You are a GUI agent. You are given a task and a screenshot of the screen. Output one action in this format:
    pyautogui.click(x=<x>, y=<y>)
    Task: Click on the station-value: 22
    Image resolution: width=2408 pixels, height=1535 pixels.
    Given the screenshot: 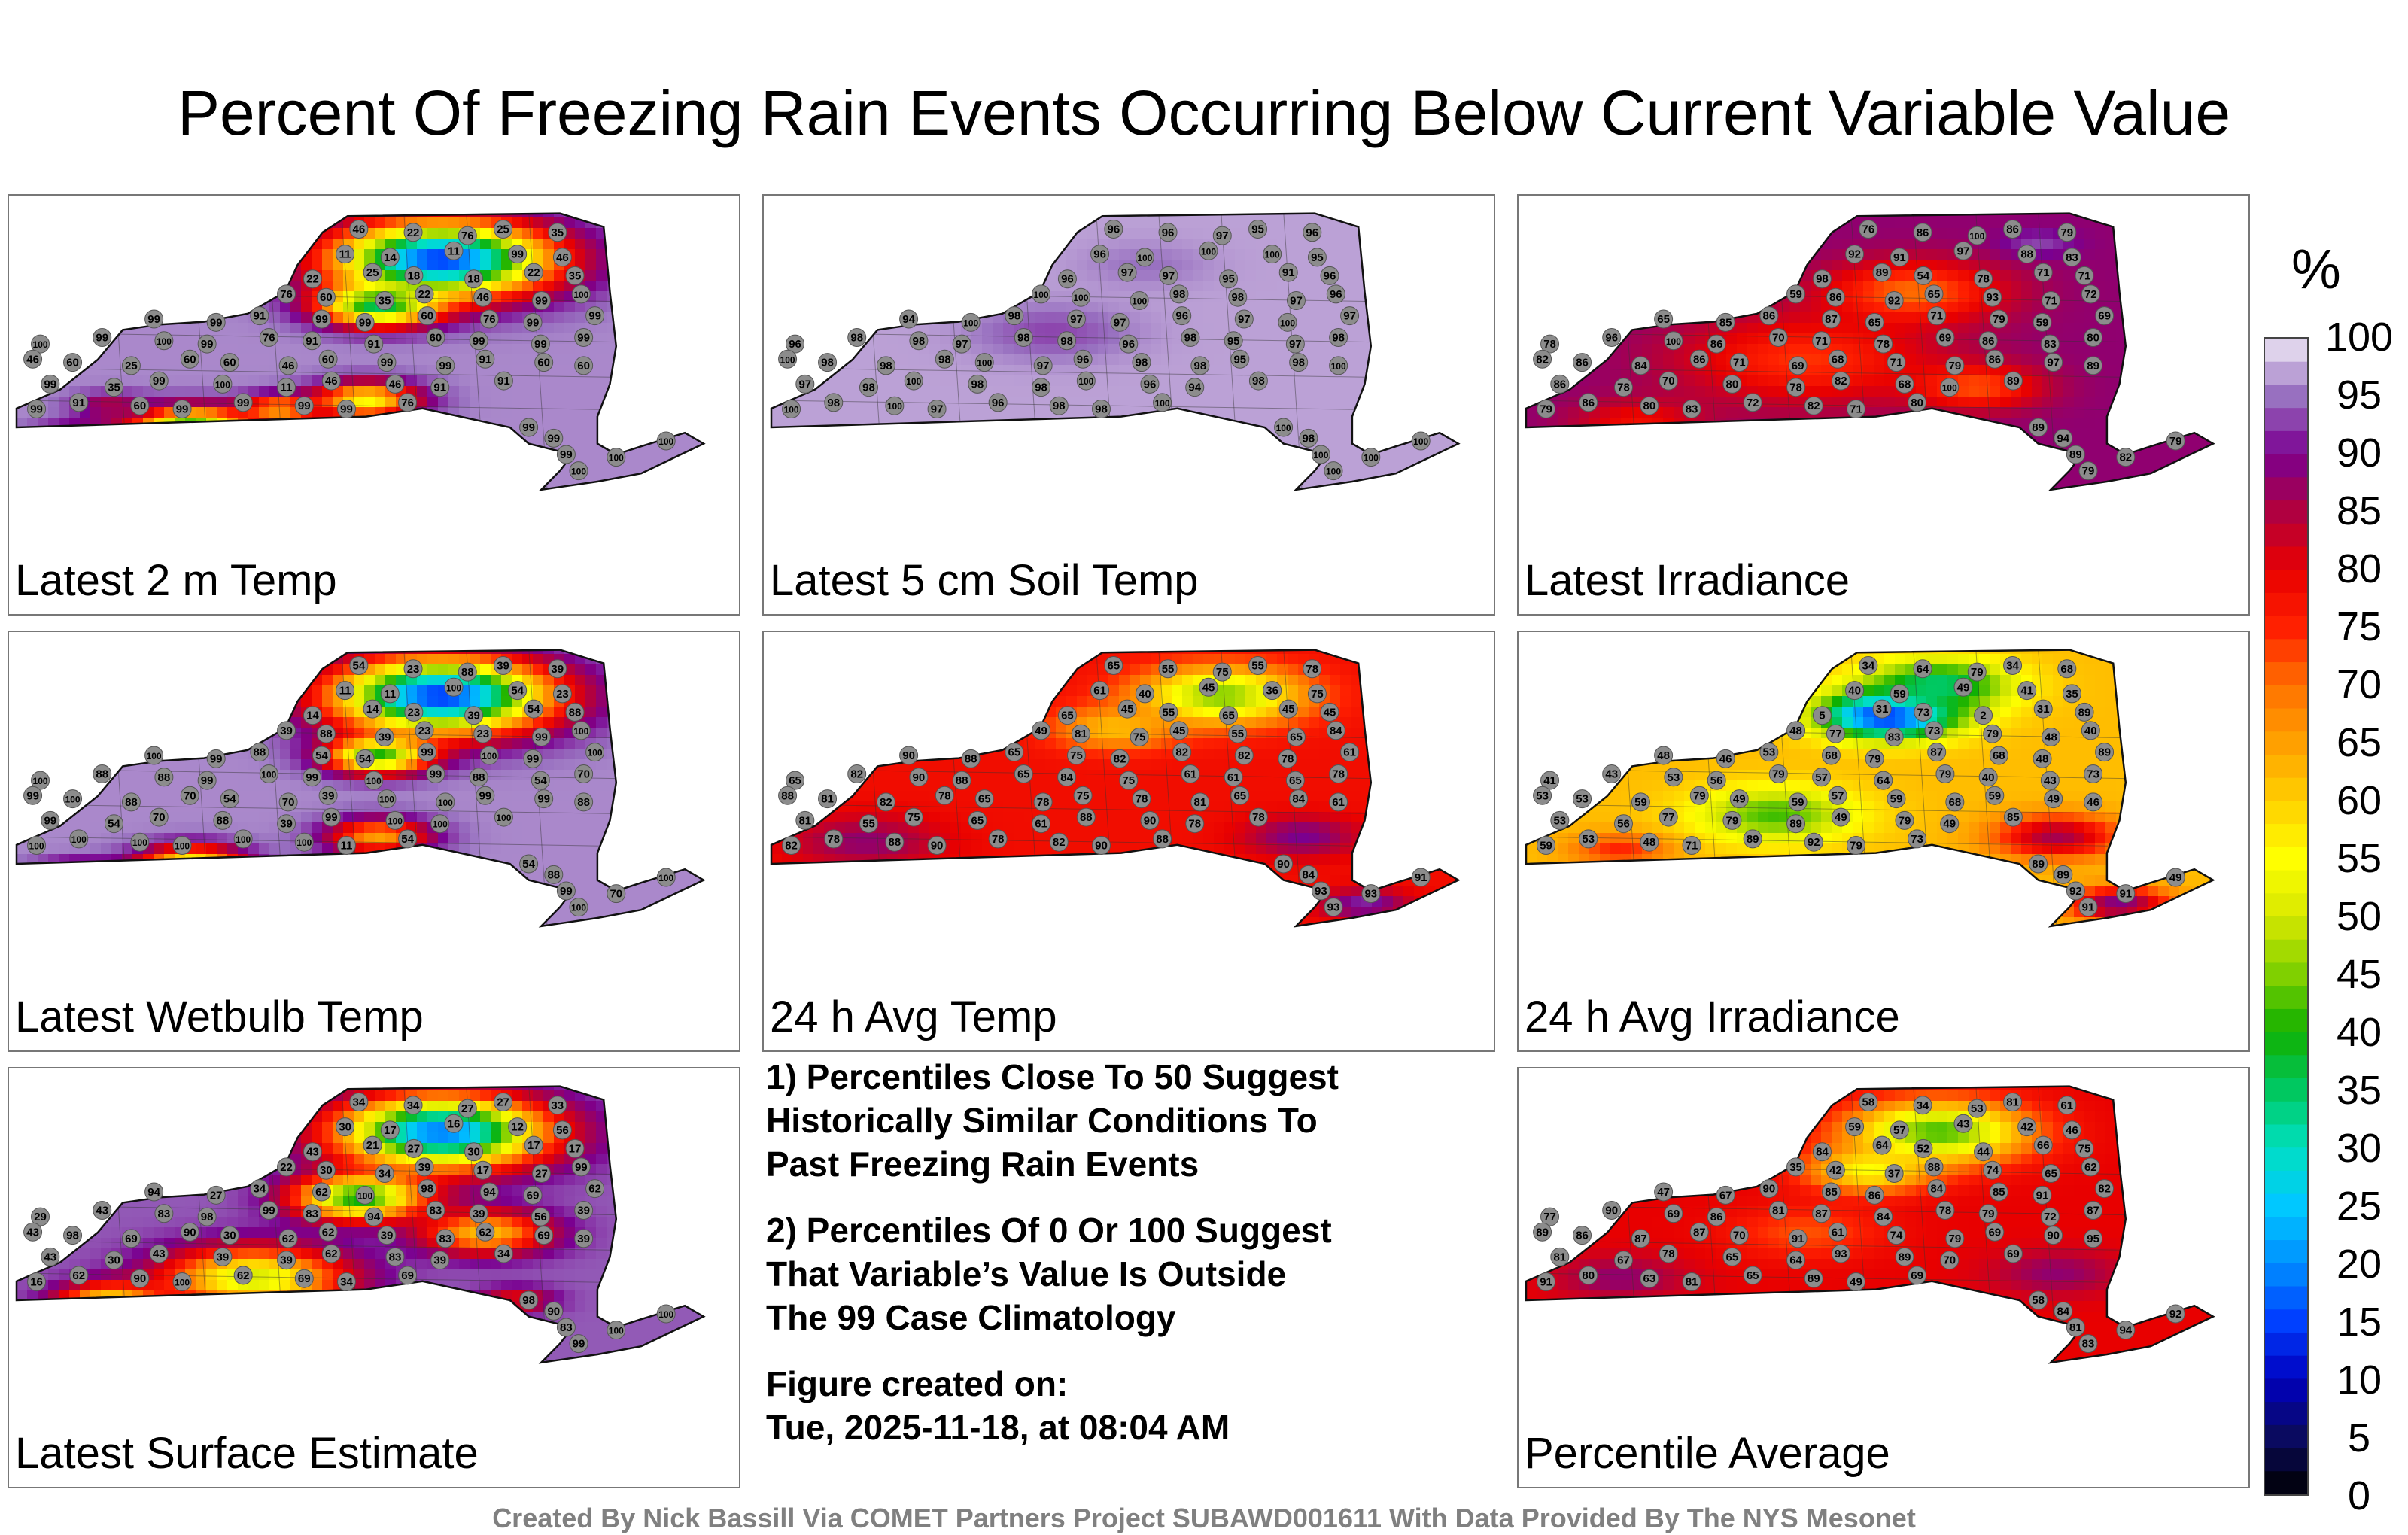 What is the action you would take?
    pyautogui.click(x=534, y=272)
    